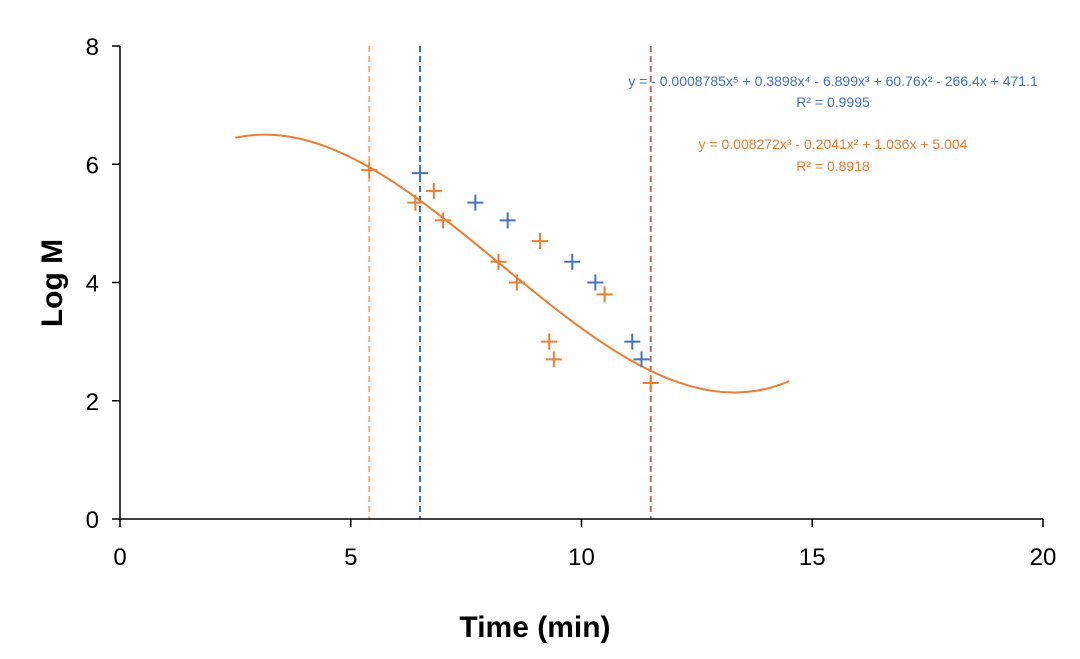 The image size is (1080, 659). I want to click on x-tick-label: 0, so click(119, 557).